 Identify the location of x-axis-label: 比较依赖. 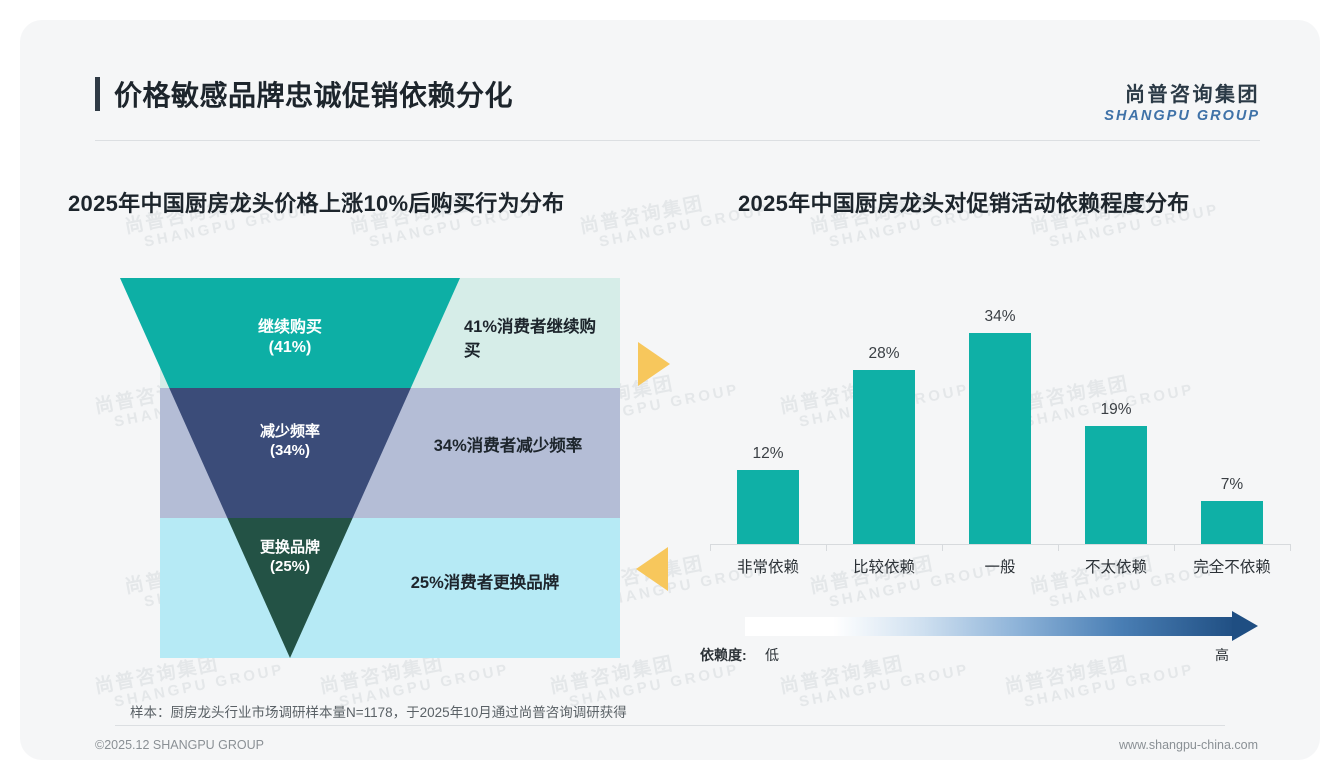
(883, 567).